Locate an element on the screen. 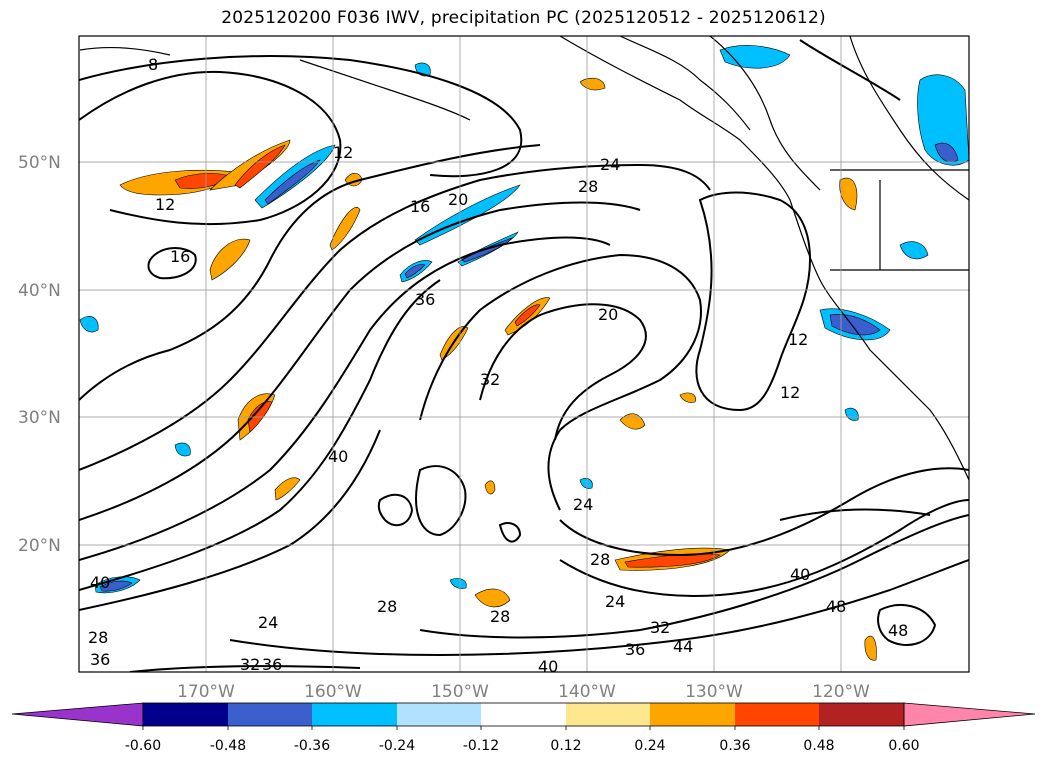  contour-label: 8 is located at coordinates (153, 64).